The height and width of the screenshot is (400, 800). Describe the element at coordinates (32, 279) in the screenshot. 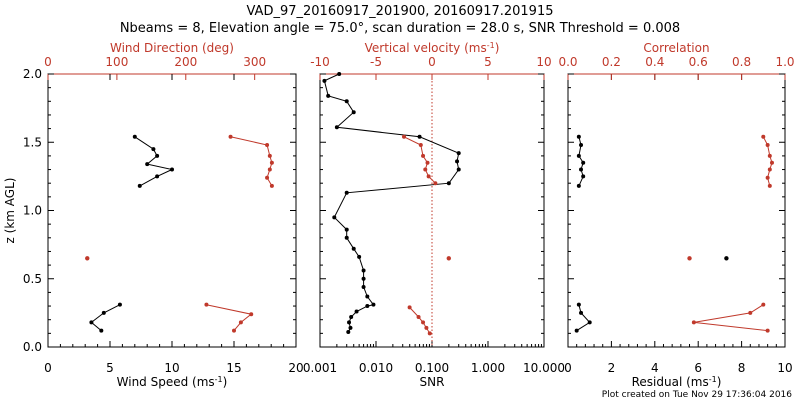

I see `y-tick-label: 0.5` at that location.